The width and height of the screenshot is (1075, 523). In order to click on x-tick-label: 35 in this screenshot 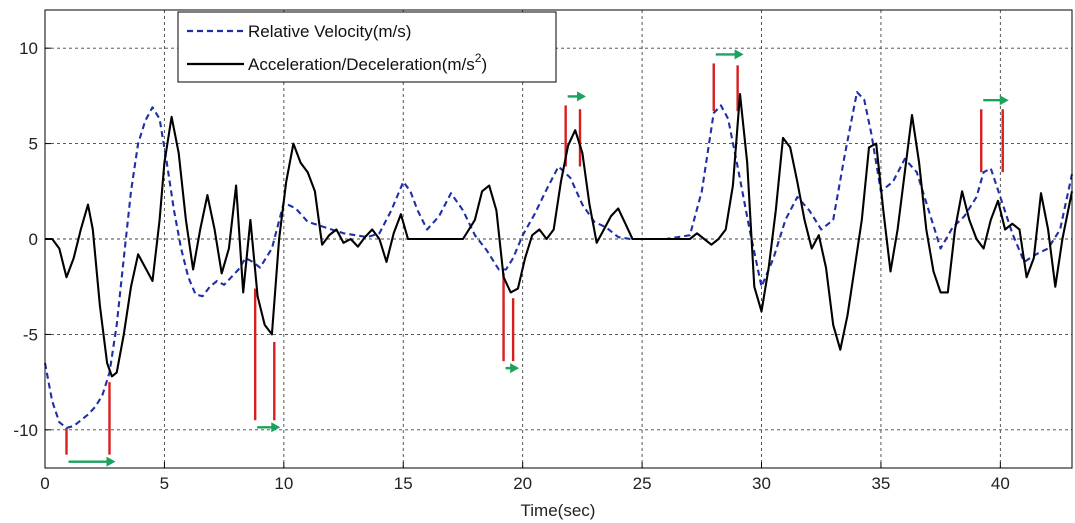, I will do `click(880, 483)`.